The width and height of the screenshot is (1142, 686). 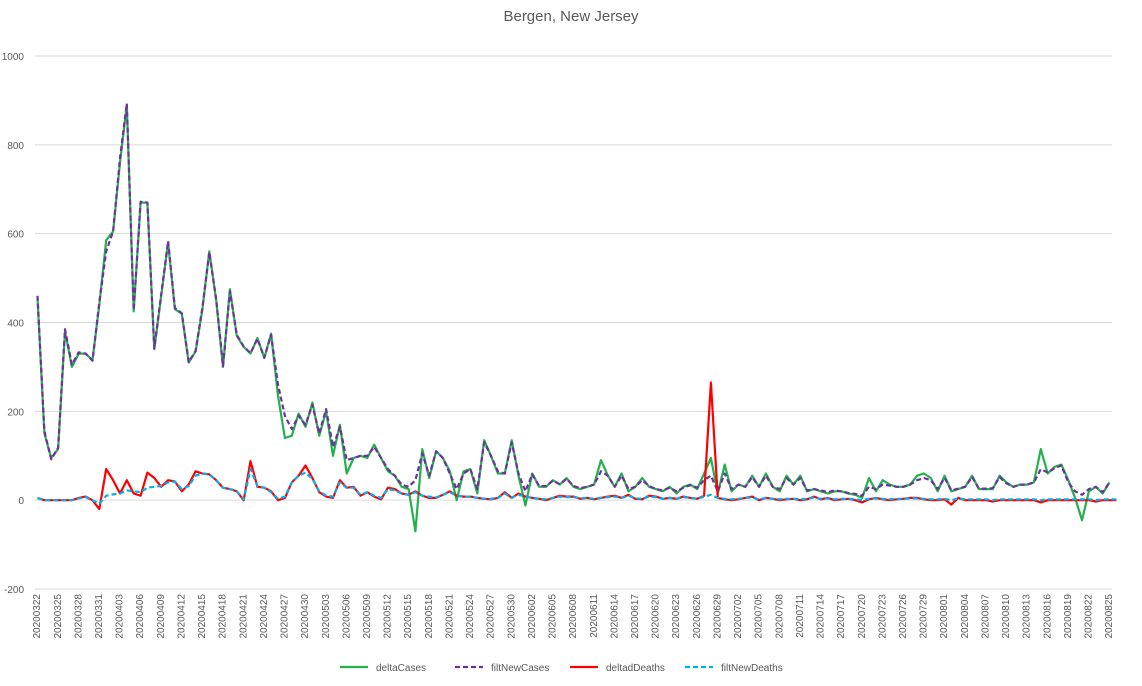 What do you see at coordinates (717, 616) in the screenshot?
I see `x-tick-label: 20200629` at bounding box center [717, 616].